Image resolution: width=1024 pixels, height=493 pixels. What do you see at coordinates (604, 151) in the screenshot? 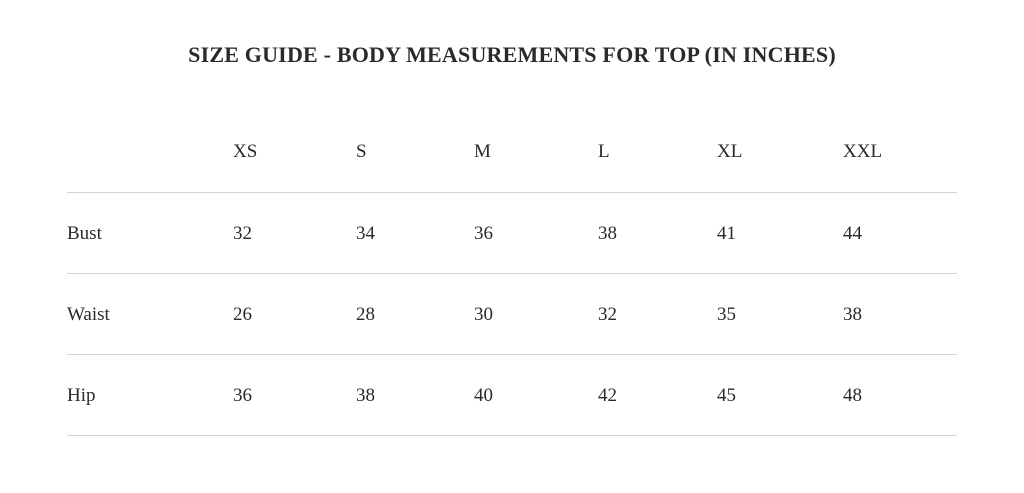
I see `header-l: L` at bounding box center [604, 151].